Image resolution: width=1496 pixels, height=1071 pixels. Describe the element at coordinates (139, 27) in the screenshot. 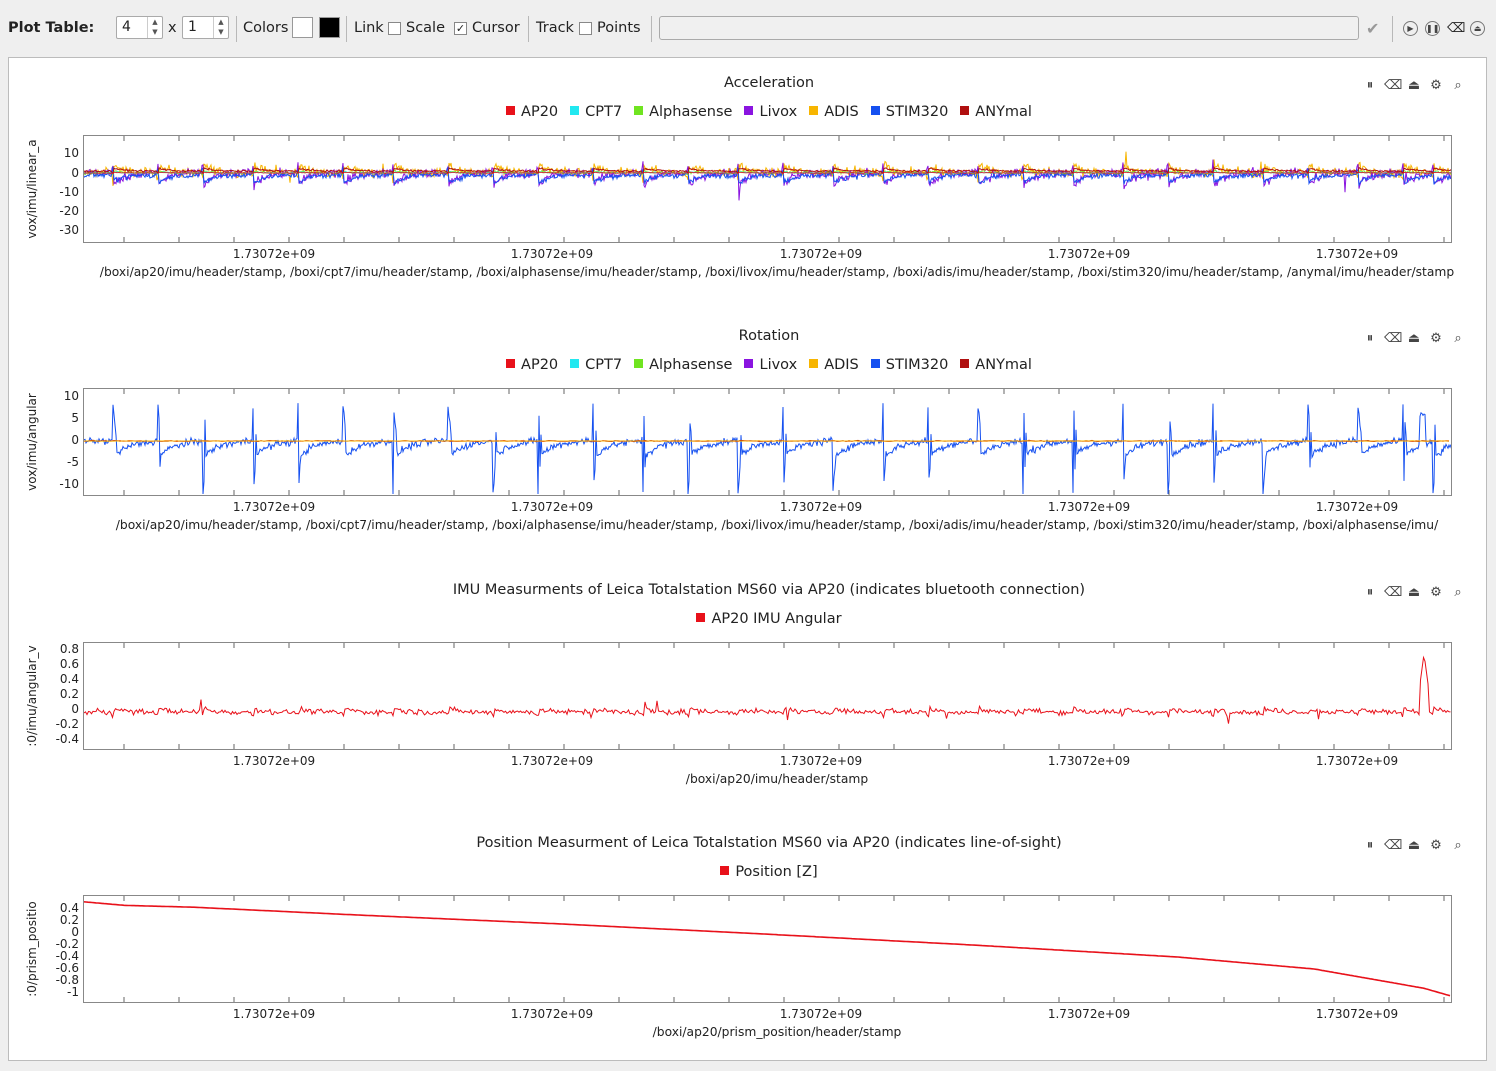

I see `rows-spinbox: 4 ▲▼` at that location.